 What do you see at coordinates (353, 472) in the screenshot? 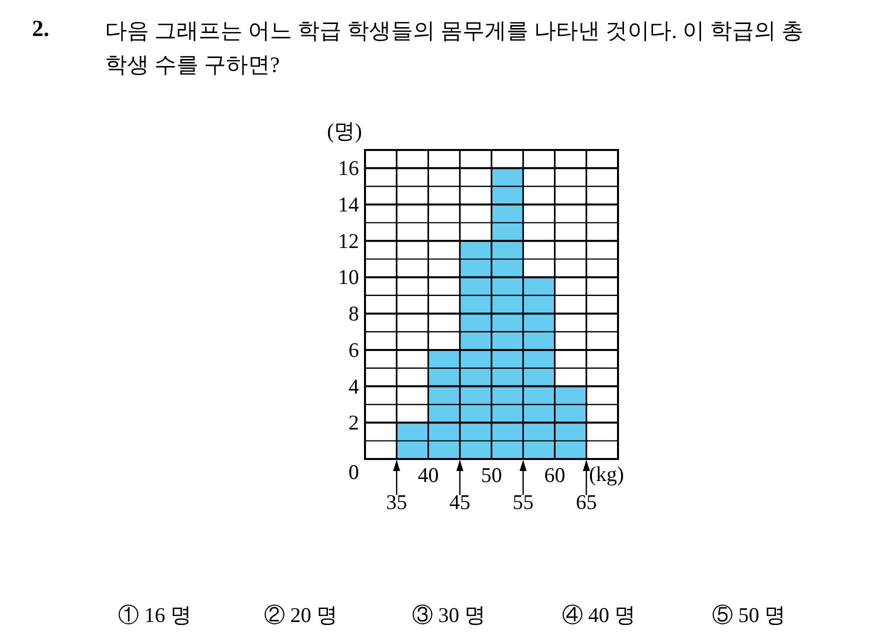
I see `y-tick-label: 0` at bounding box center [353, 472].